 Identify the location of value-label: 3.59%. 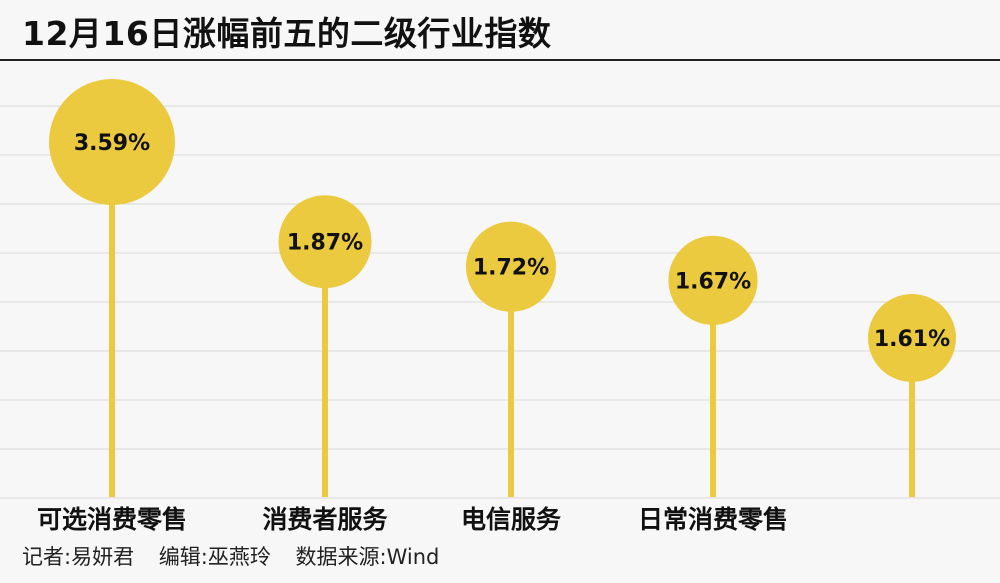
(112, 143).